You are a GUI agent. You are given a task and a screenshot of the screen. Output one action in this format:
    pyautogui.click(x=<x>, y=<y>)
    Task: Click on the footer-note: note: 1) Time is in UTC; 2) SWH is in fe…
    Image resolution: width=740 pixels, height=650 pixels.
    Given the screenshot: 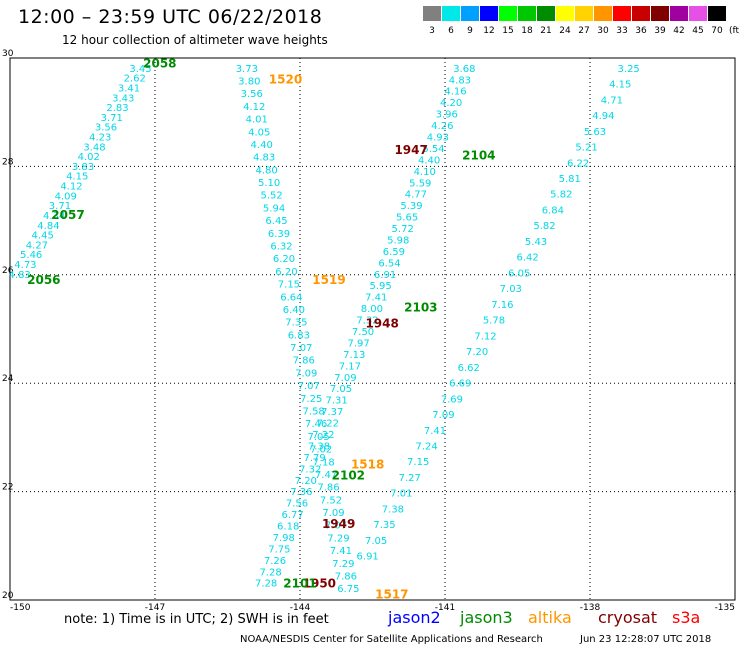 What is the action you would take?
    pyautogui.click(x=196, y=619)
    